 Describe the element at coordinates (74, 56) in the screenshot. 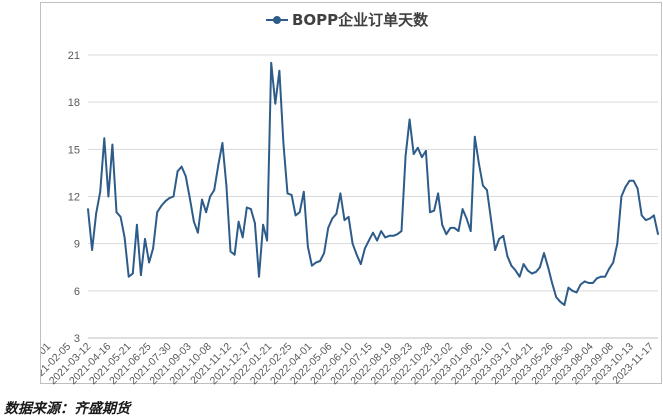

I see `y-tick-label: 21` at that location.